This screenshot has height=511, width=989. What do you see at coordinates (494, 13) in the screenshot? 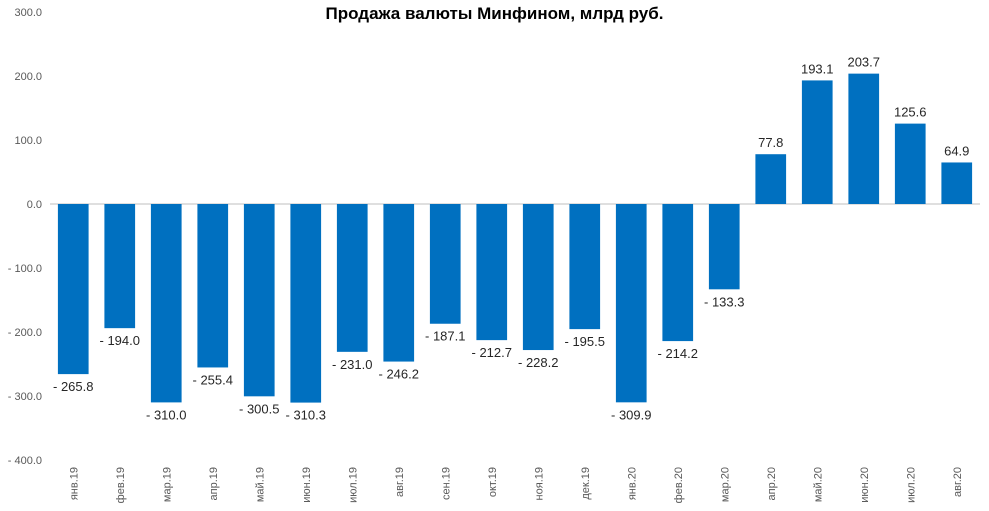
I see `chart-title: Продажа валюты Минфином, млрд руб.` at bounding box center [494, 13].